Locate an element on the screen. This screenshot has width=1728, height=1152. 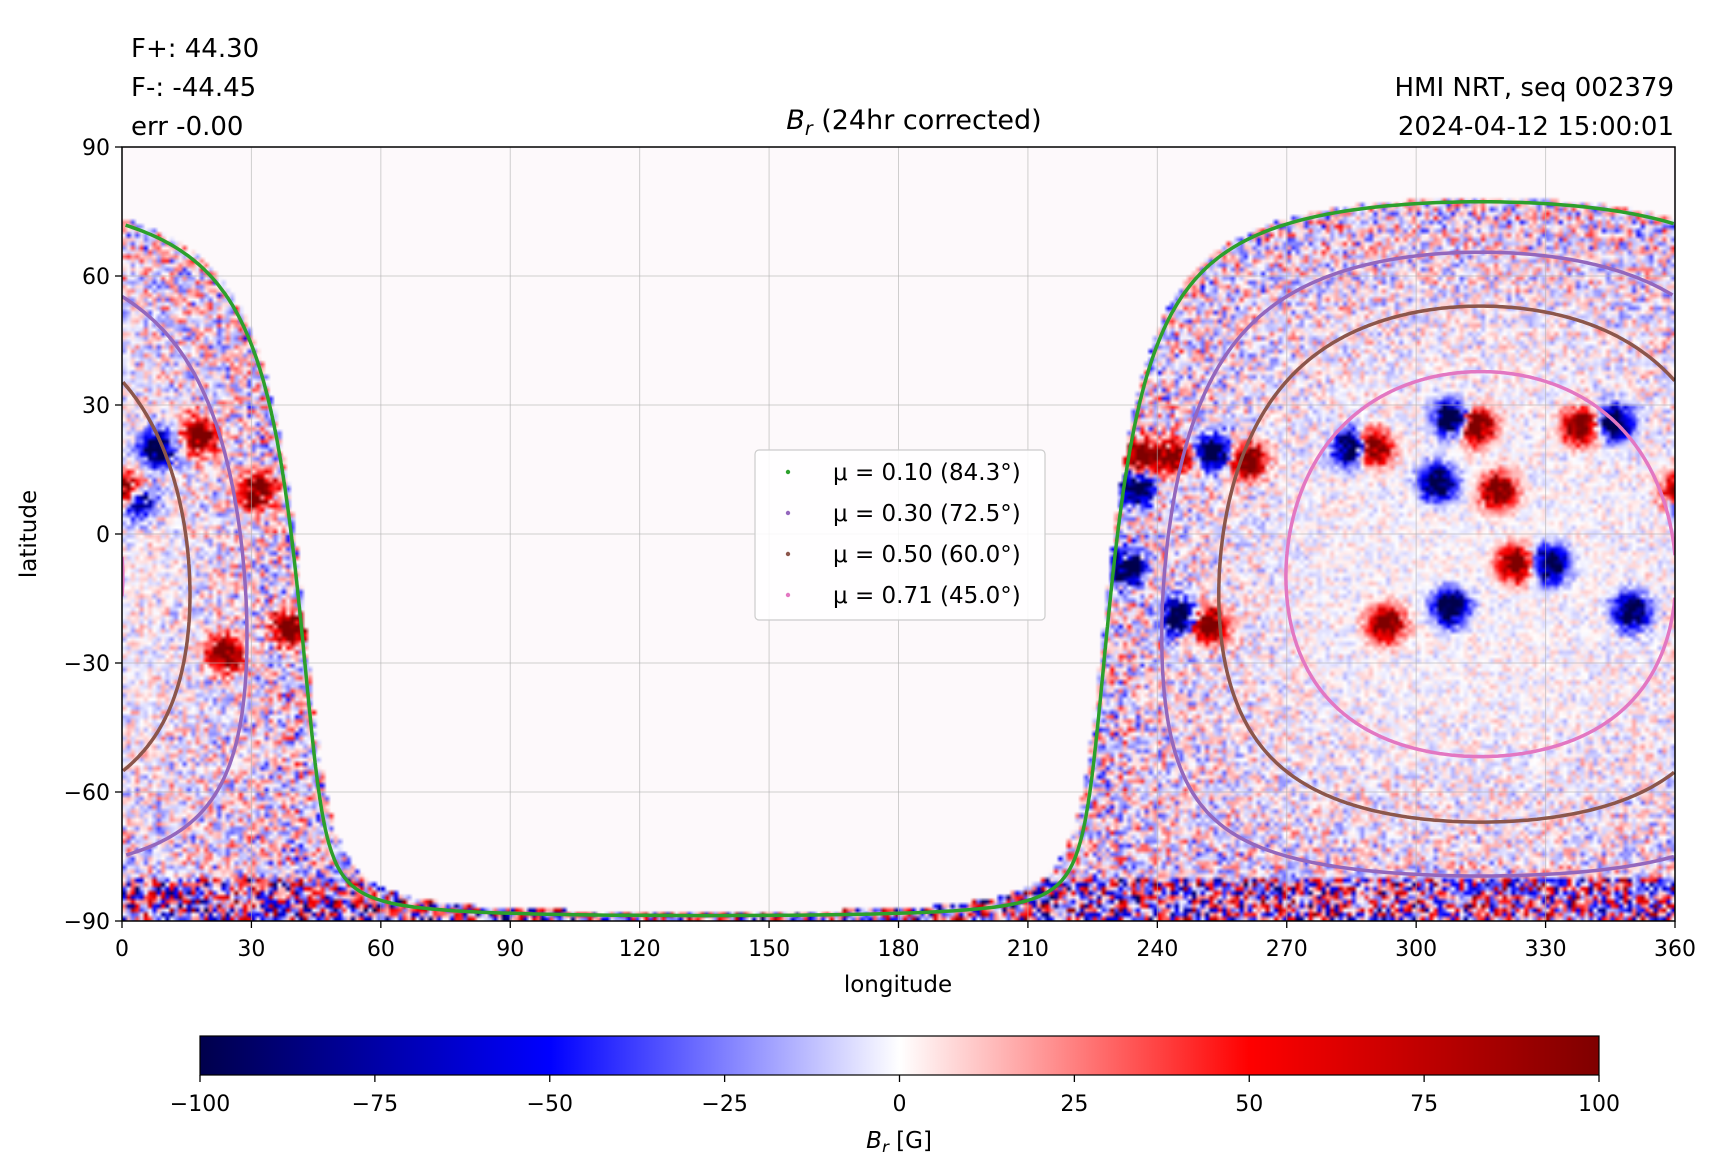
y-tick-label: 60 is located at coordinates (96, 277).